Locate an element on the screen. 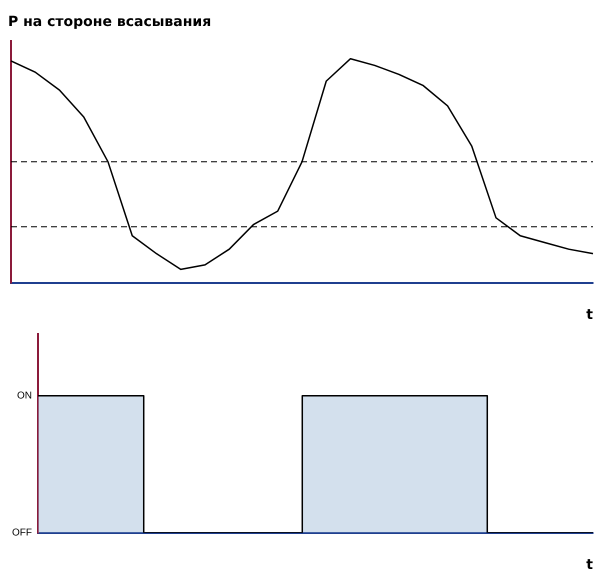  chart-title: P на стороне всасывания is located at coordinates (110, 22).